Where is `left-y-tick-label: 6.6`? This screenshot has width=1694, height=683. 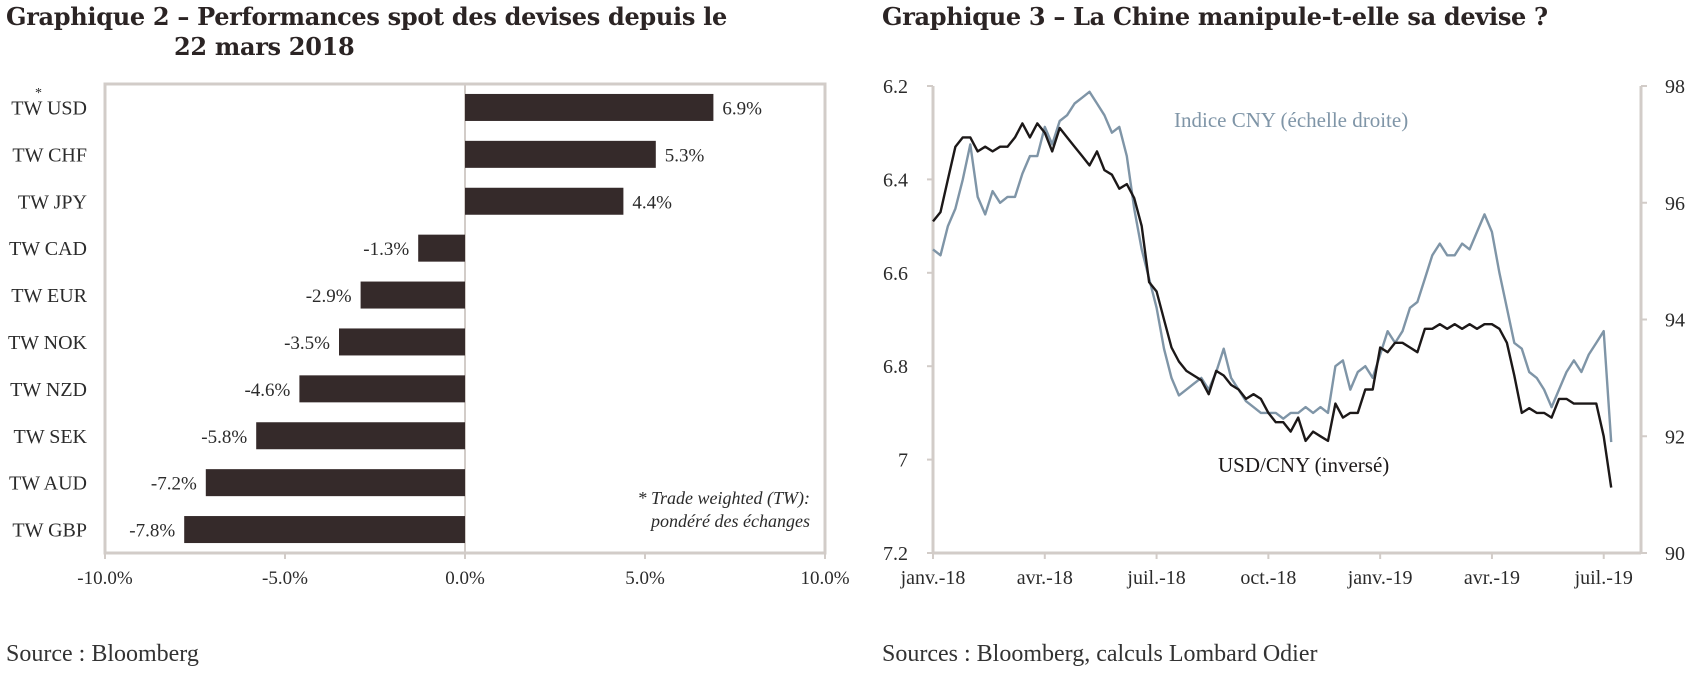 left-y-tick-label: 6.6 is located at coordinates (895, 274).